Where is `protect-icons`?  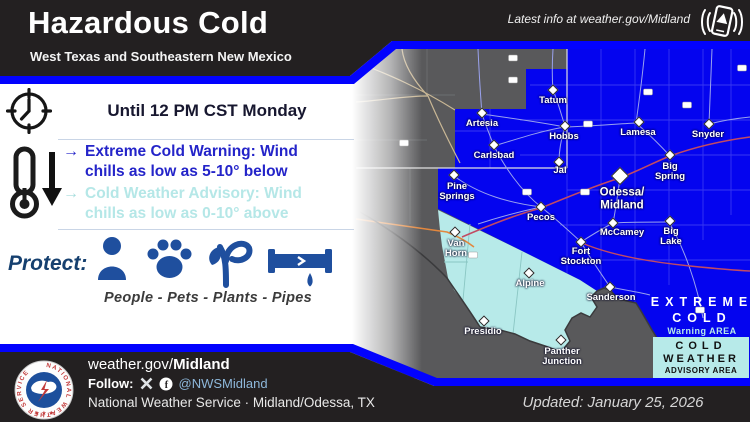
protect-icons is located at coordinates (215, 262).